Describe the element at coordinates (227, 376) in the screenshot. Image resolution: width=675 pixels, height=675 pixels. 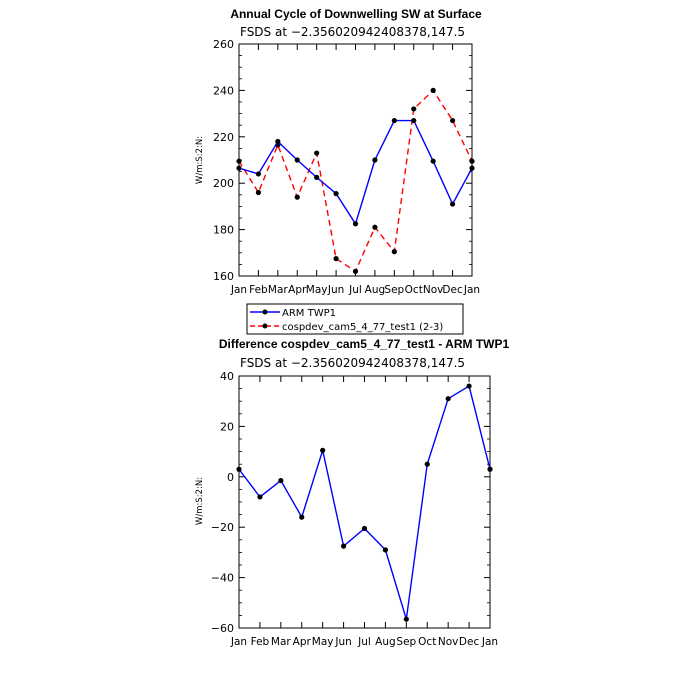
I see `y-tick-label: 40` at that location.